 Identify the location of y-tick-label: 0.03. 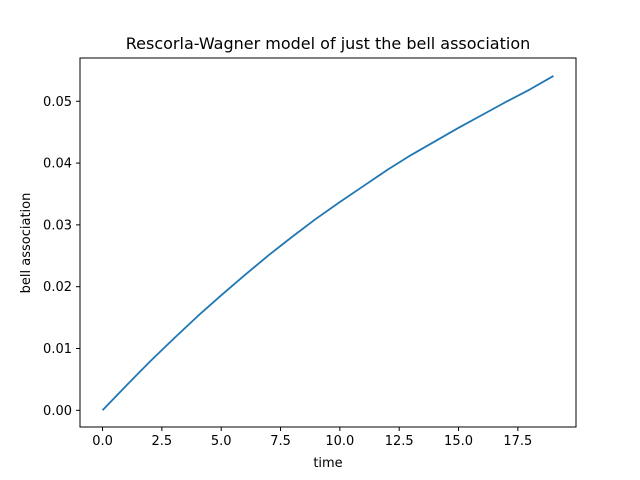
(57, 225).